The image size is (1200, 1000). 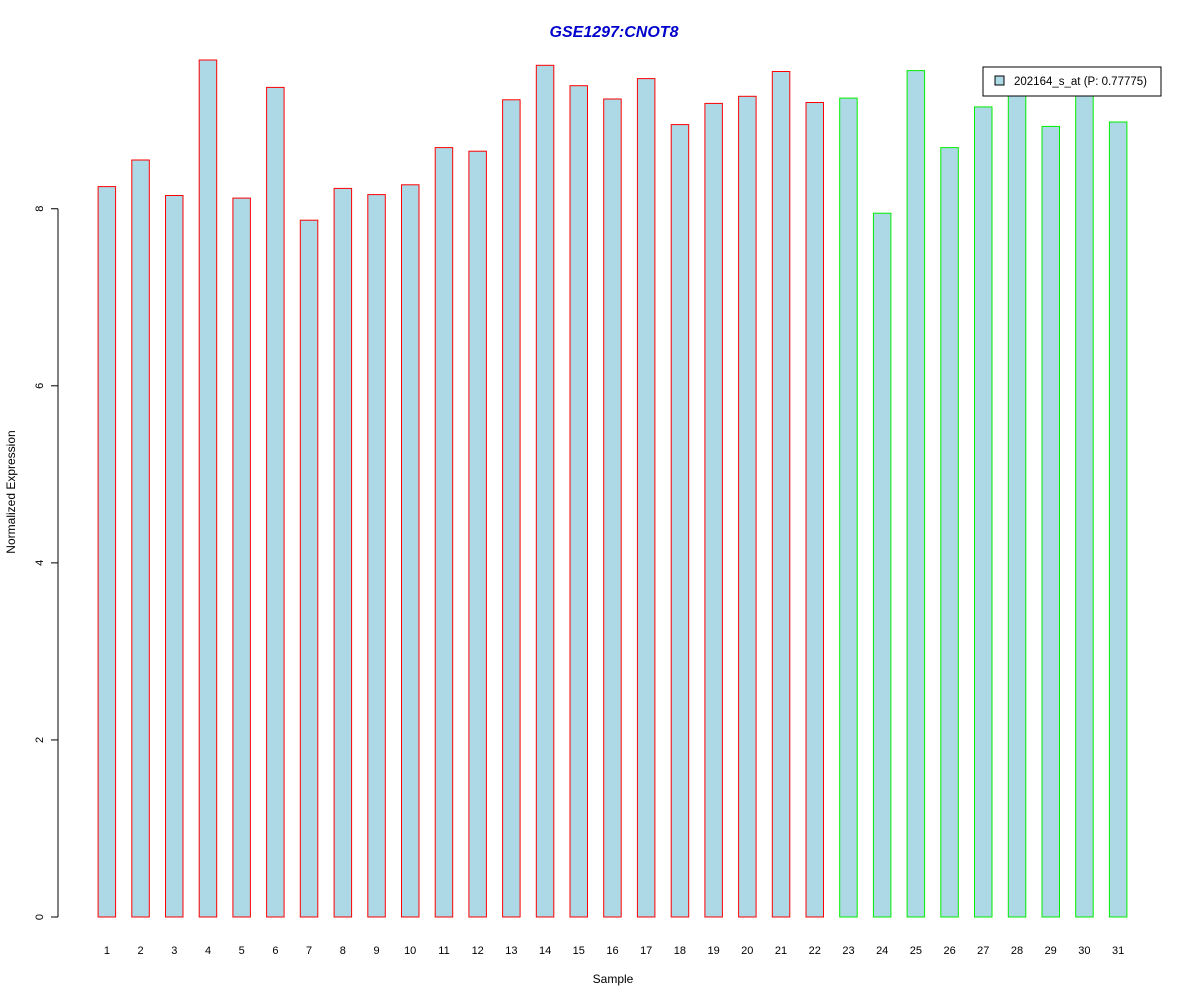 I want to click on x-tick-label: 1, so click(x=107, y=951).